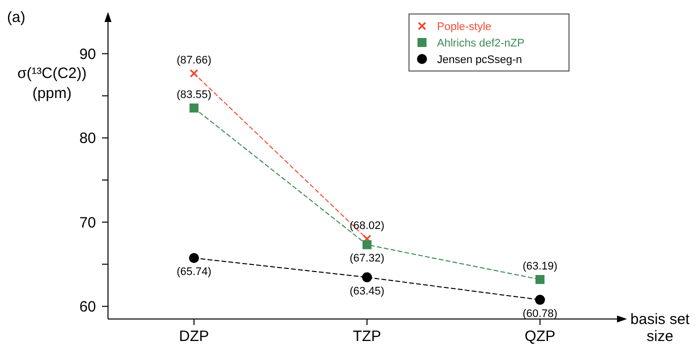  Describe the element at coordinates (540, 314) in the screenshot. I see `data-label: (60.78)` at that location.